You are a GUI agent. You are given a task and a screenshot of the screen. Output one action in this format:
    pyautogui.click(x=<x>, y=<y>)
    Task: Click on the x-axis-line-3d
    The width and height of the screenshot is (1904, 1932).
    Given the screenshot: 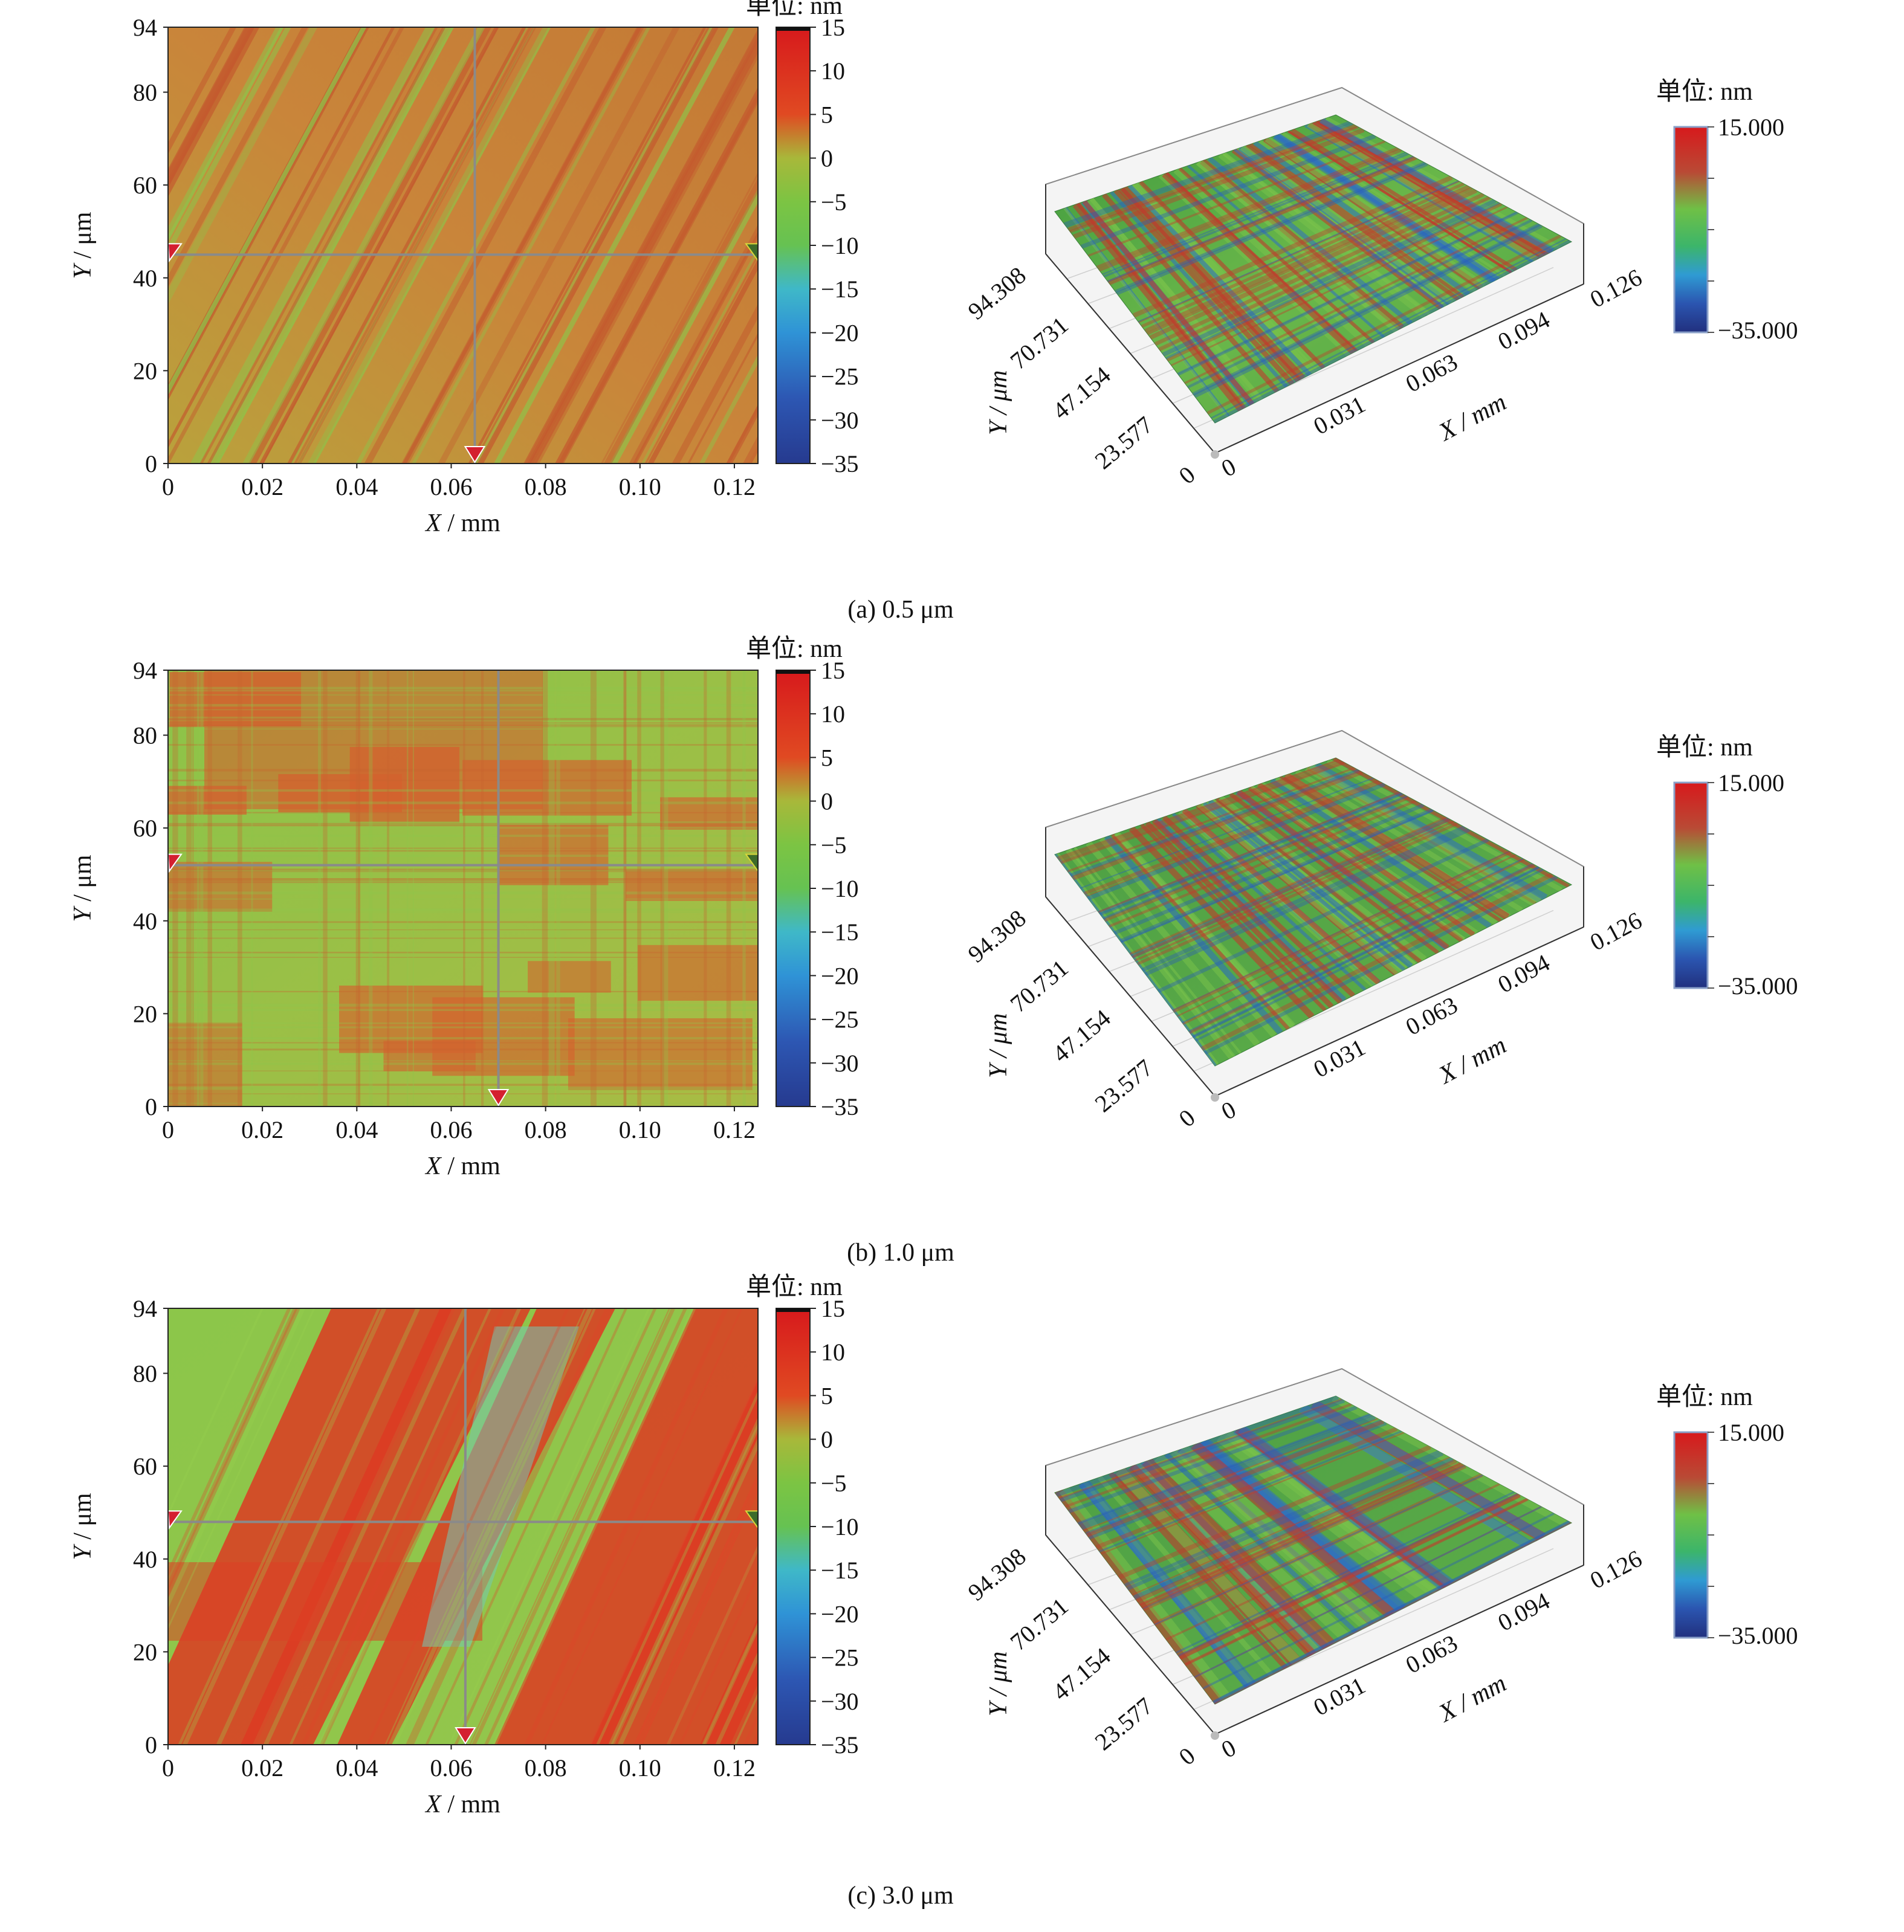 What is the action you would take?
    pyautogui.click(x=1399, y=368)
    